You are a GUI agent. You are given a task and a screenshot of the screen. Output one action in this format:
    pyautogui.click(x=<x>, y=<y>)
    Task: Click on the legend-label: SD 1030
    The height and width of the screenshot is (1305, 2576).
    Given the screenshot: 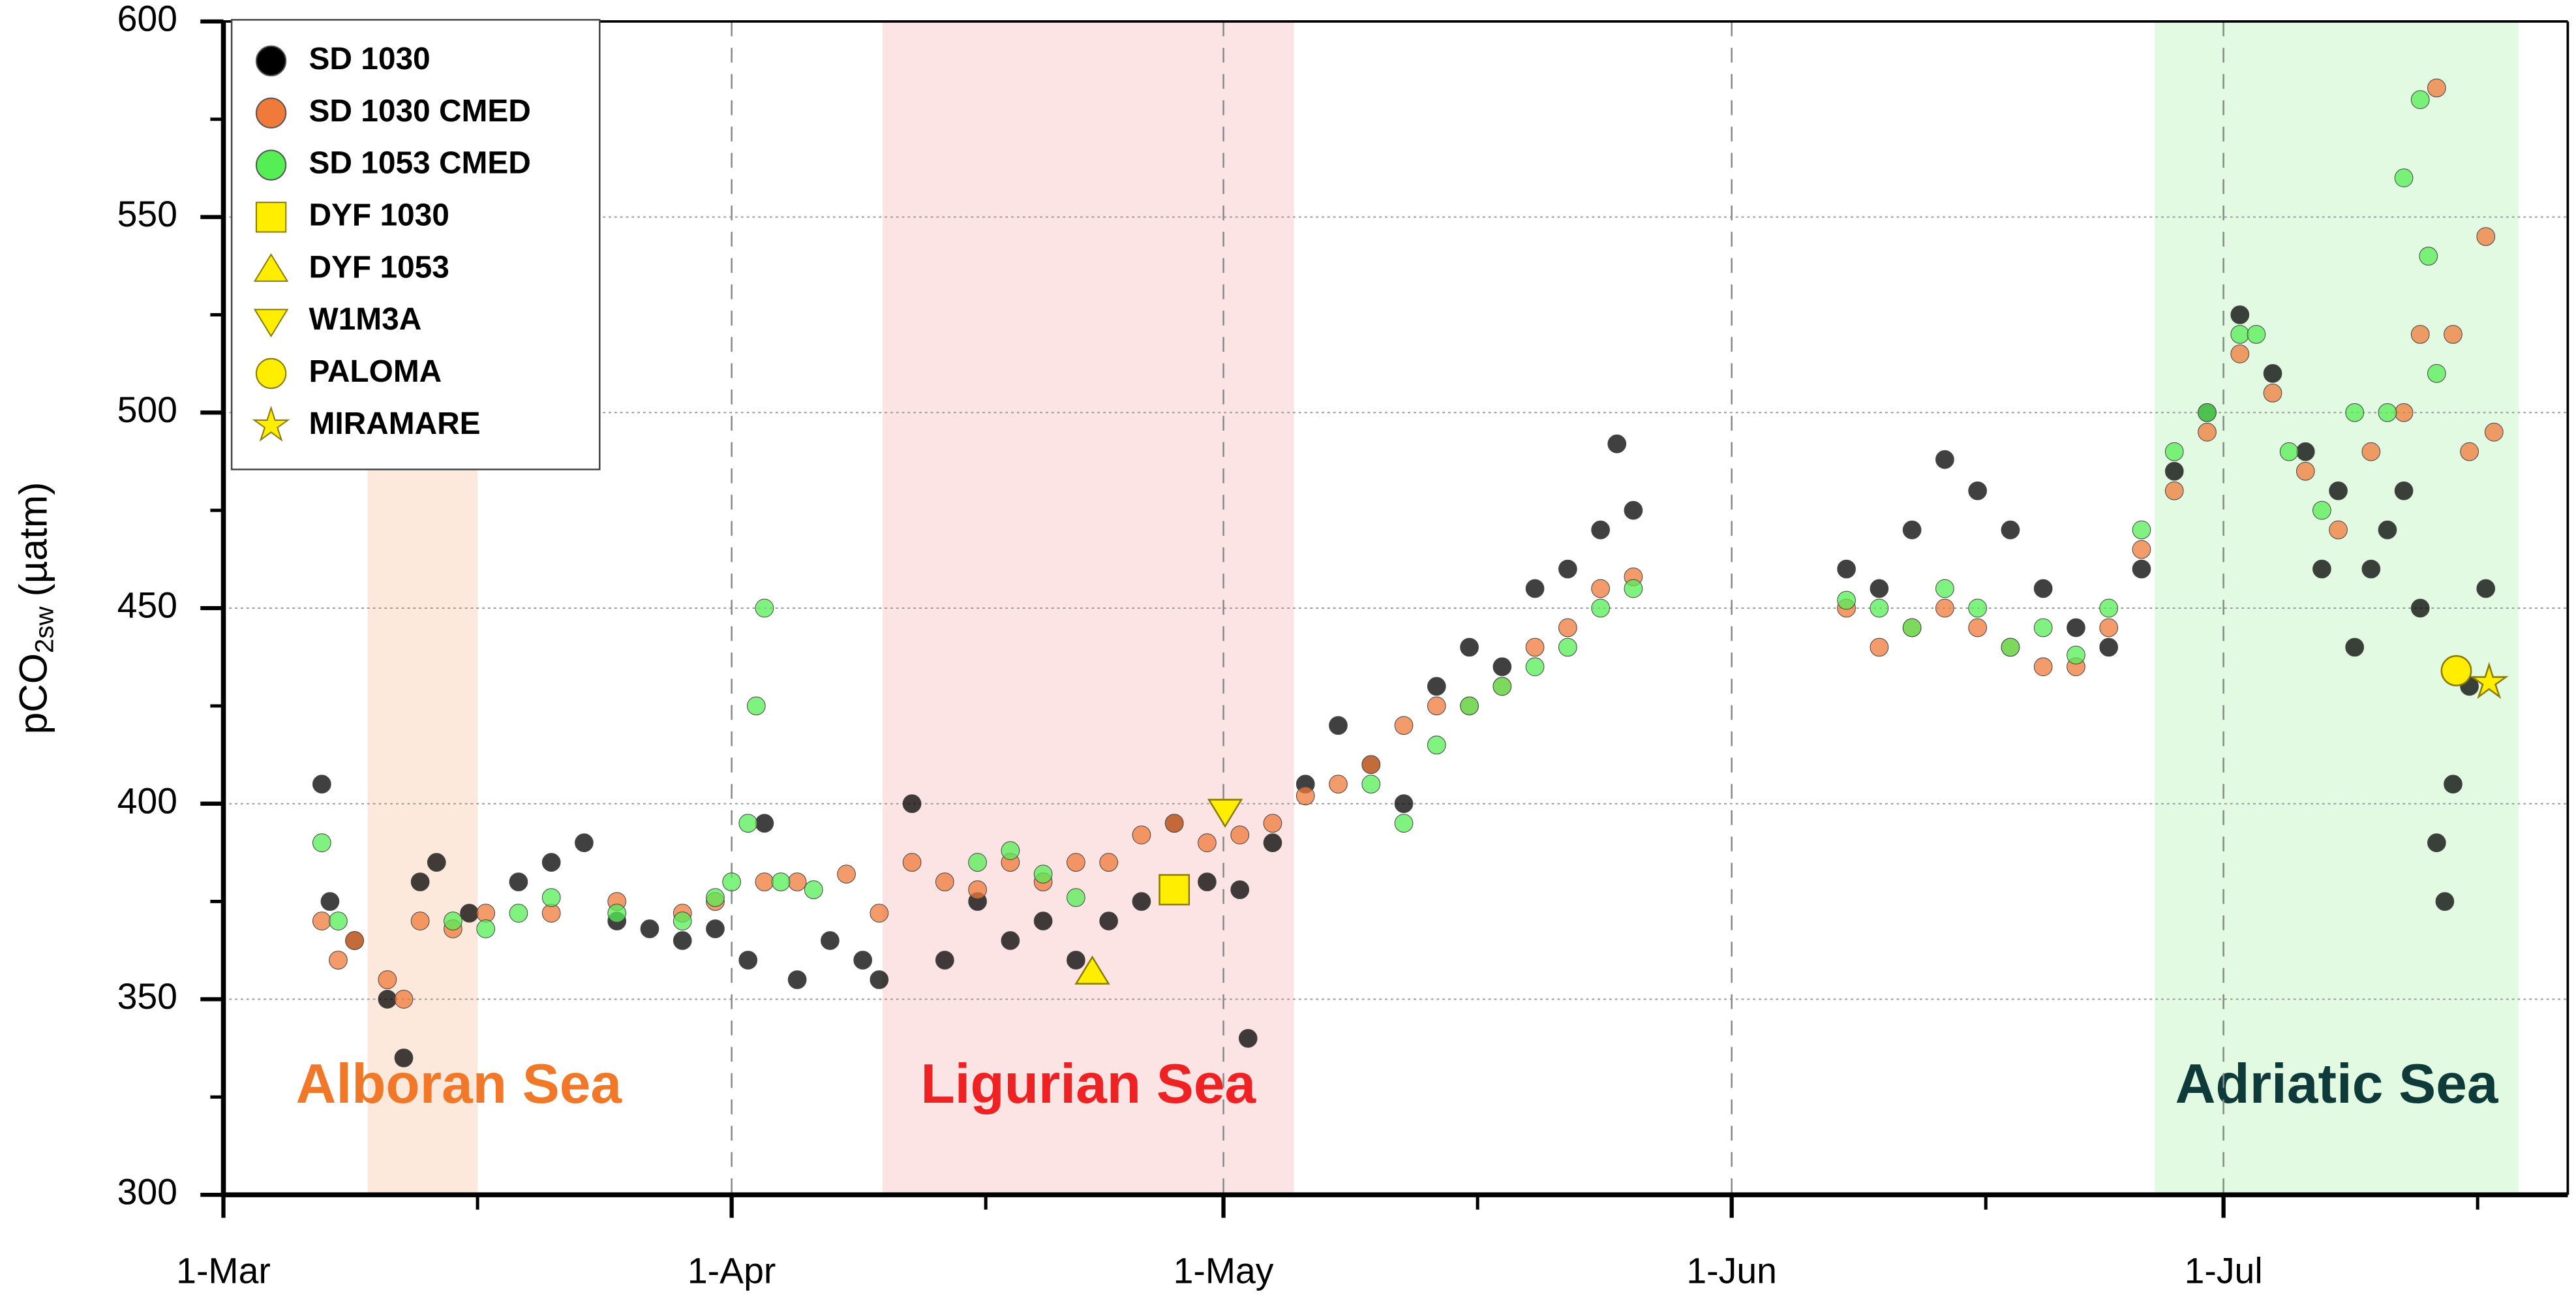 What is the action you would take?
    pyautogui.click(x=370, y=59)
    